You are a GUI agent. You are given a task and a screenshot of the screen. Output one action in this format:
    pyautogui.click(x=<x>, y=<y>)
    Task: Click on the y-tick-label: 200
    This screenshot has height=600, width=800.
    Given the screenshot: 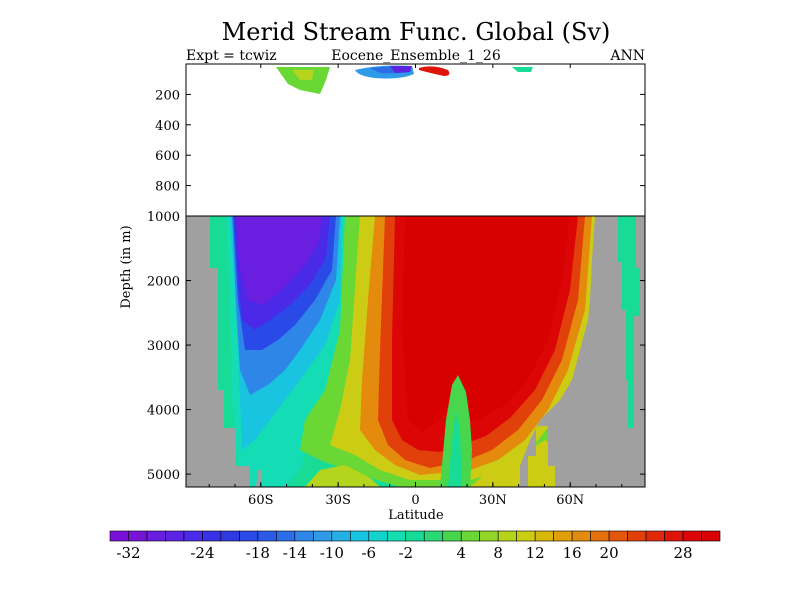 What is the action you would take?
    pyautogui.click(x=167, y=95)
    